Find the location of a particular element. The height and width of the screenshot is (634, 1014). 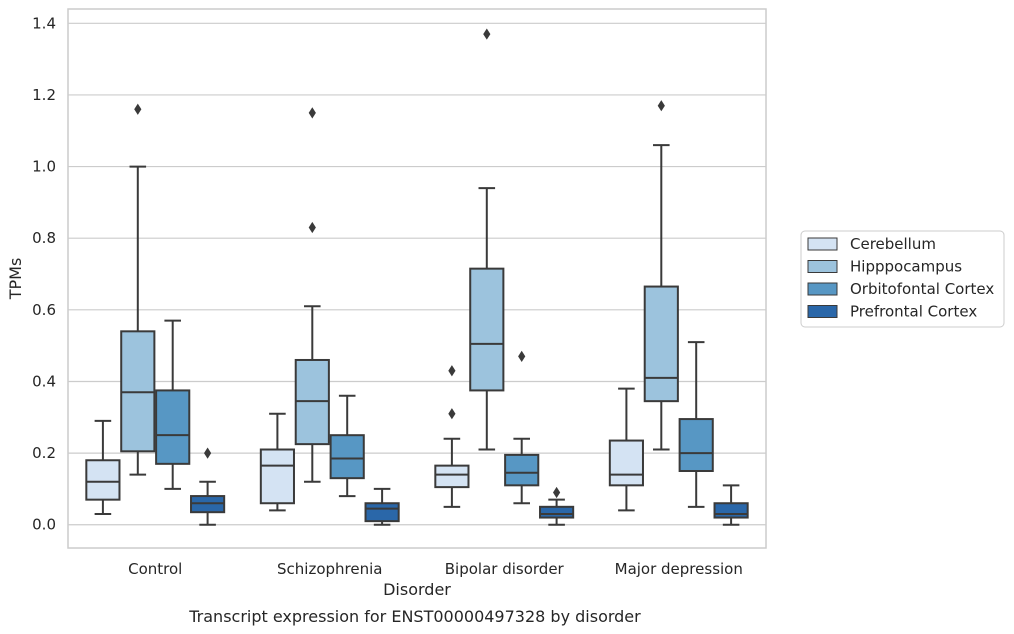

y-tick-label: 0.2 is located at coordinates (44, 453).